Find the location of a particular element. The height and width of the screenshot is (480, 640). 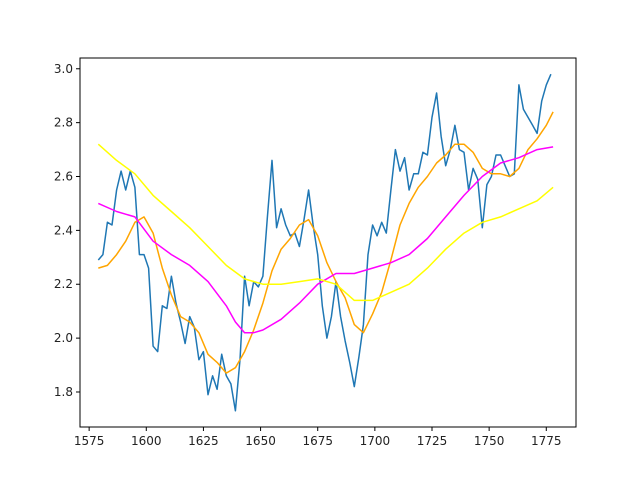

x-tick-label: 1600 is located at coordinates (146, 441).